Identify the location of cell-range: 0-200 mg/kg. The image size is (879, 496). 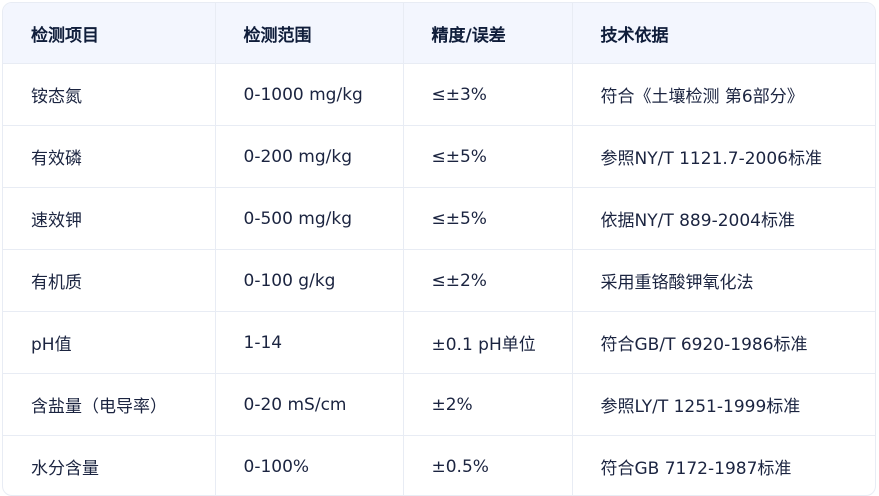
(309, 156).